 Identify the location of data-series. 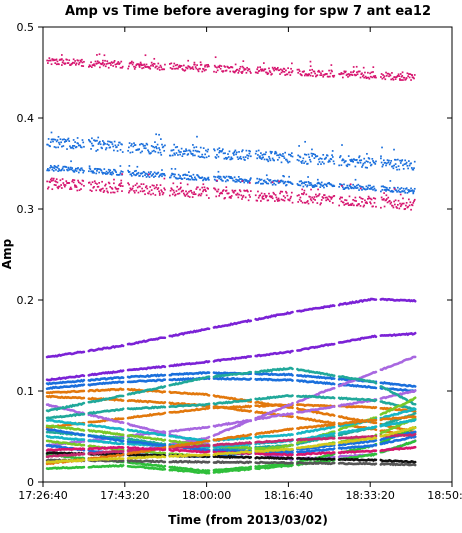
(230, 67).